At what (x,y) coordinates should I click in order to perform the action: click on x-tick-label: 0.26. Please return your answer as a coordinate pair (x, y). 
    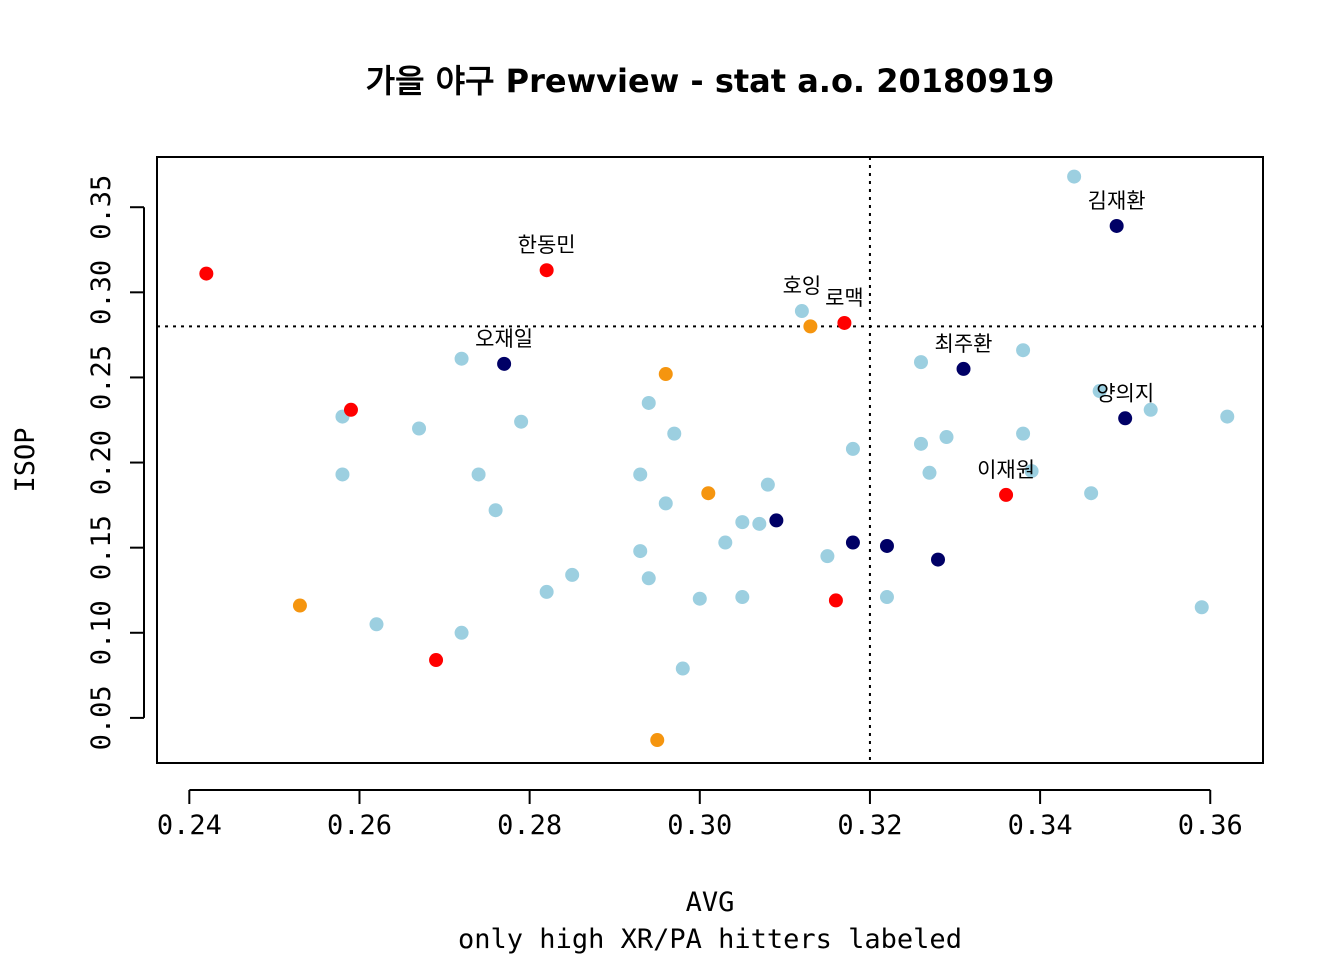
    Looking at the image, I should click on (359, 825).